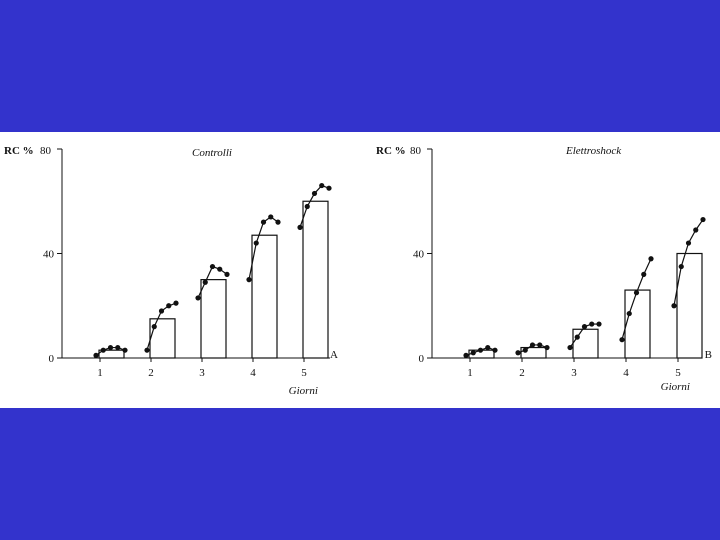  Describe the element at coordinates (708, 355) in the screenshot. I see `panel-label: B` at that location.